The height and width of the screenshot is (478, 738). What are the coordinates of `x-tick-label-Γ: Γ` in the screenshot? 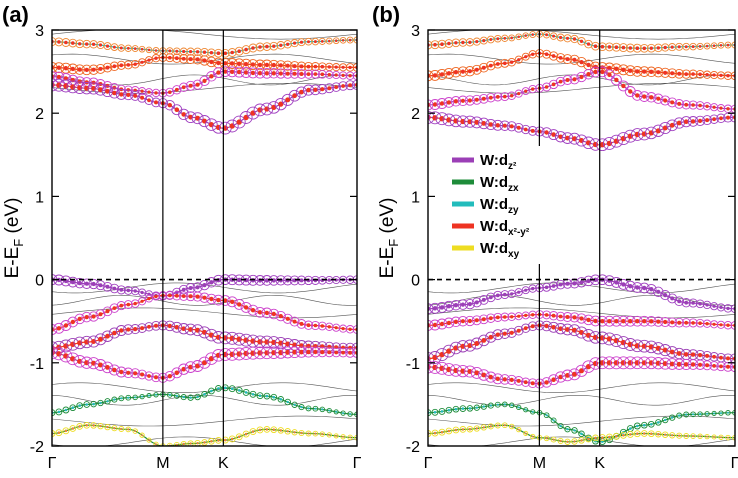 It's located at (428, 463).